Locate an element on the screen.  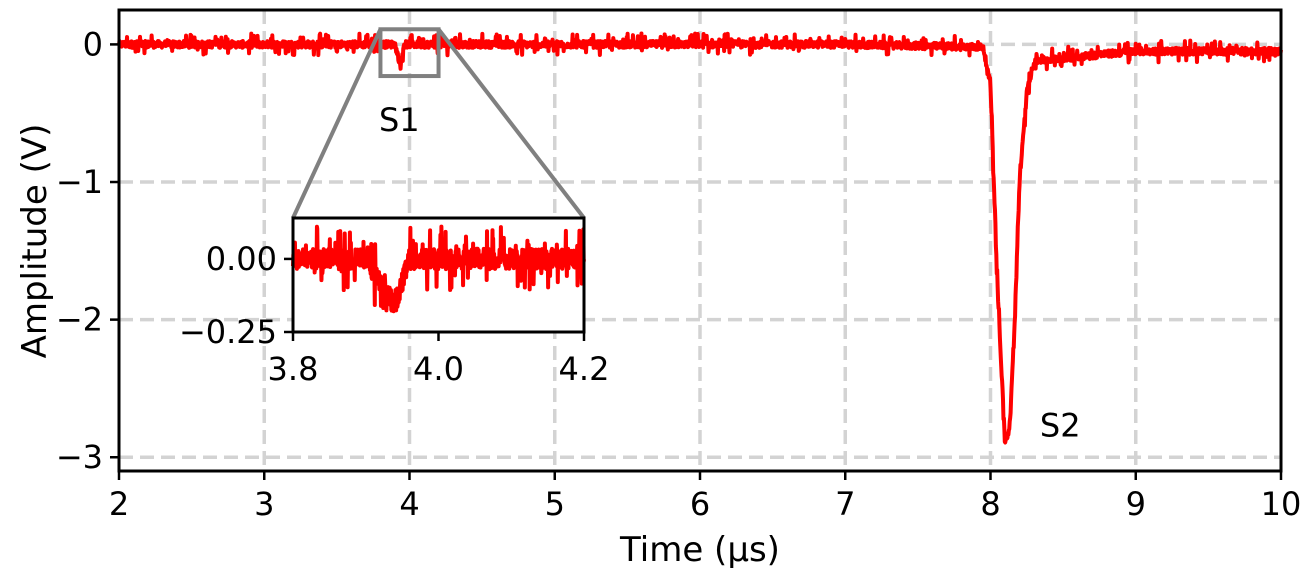
zoom-connector-left is located at coordinates (337, 123).